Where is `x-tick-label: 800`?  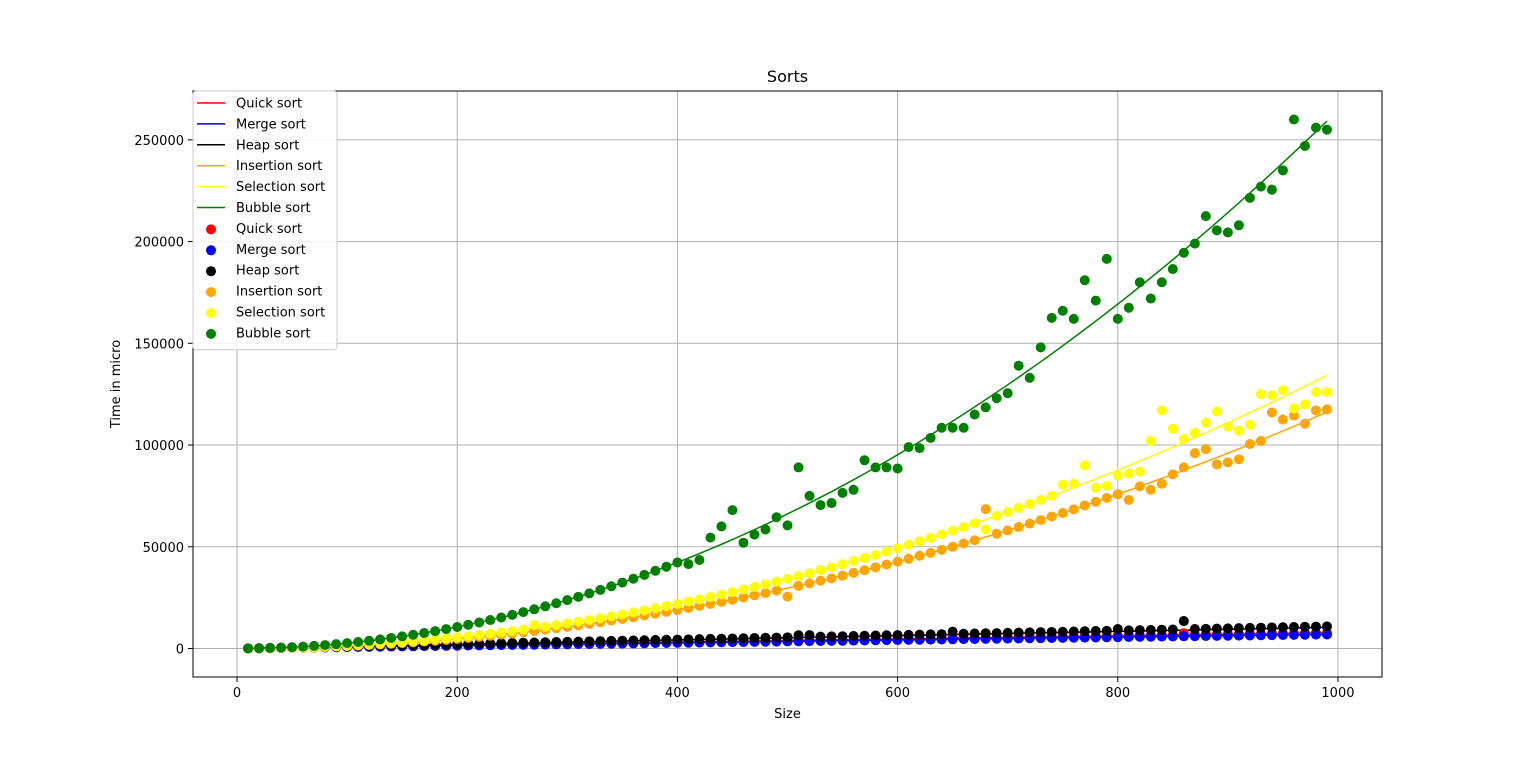
x-tick-label: 800 is located at coordinates (1117, 693).